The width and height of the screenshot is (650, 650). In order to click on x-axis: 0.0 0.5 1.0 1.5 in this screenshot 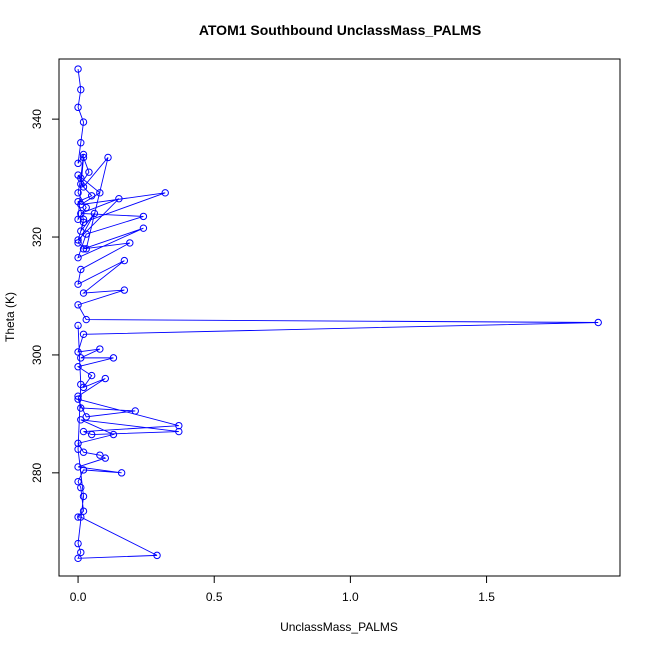, I will do `click(282, 589)`.